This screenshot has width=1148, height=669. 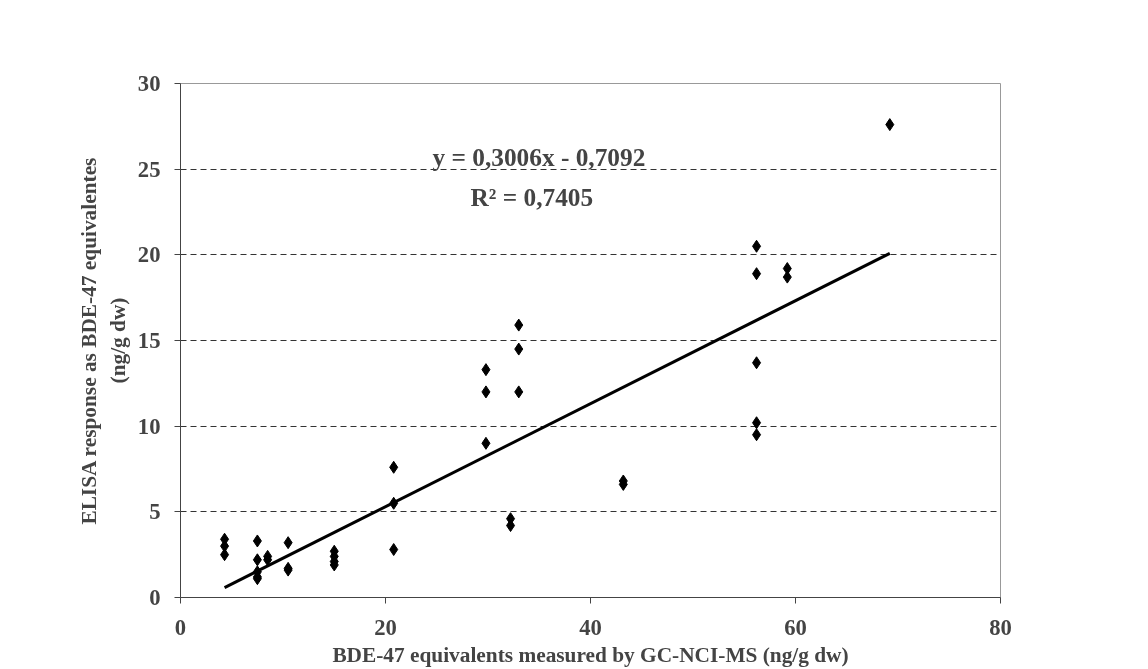 What do you see at coordinates (155, 597) in the screenshot?
I see `y-tick-label: 0` at bounding box center [155, 597].